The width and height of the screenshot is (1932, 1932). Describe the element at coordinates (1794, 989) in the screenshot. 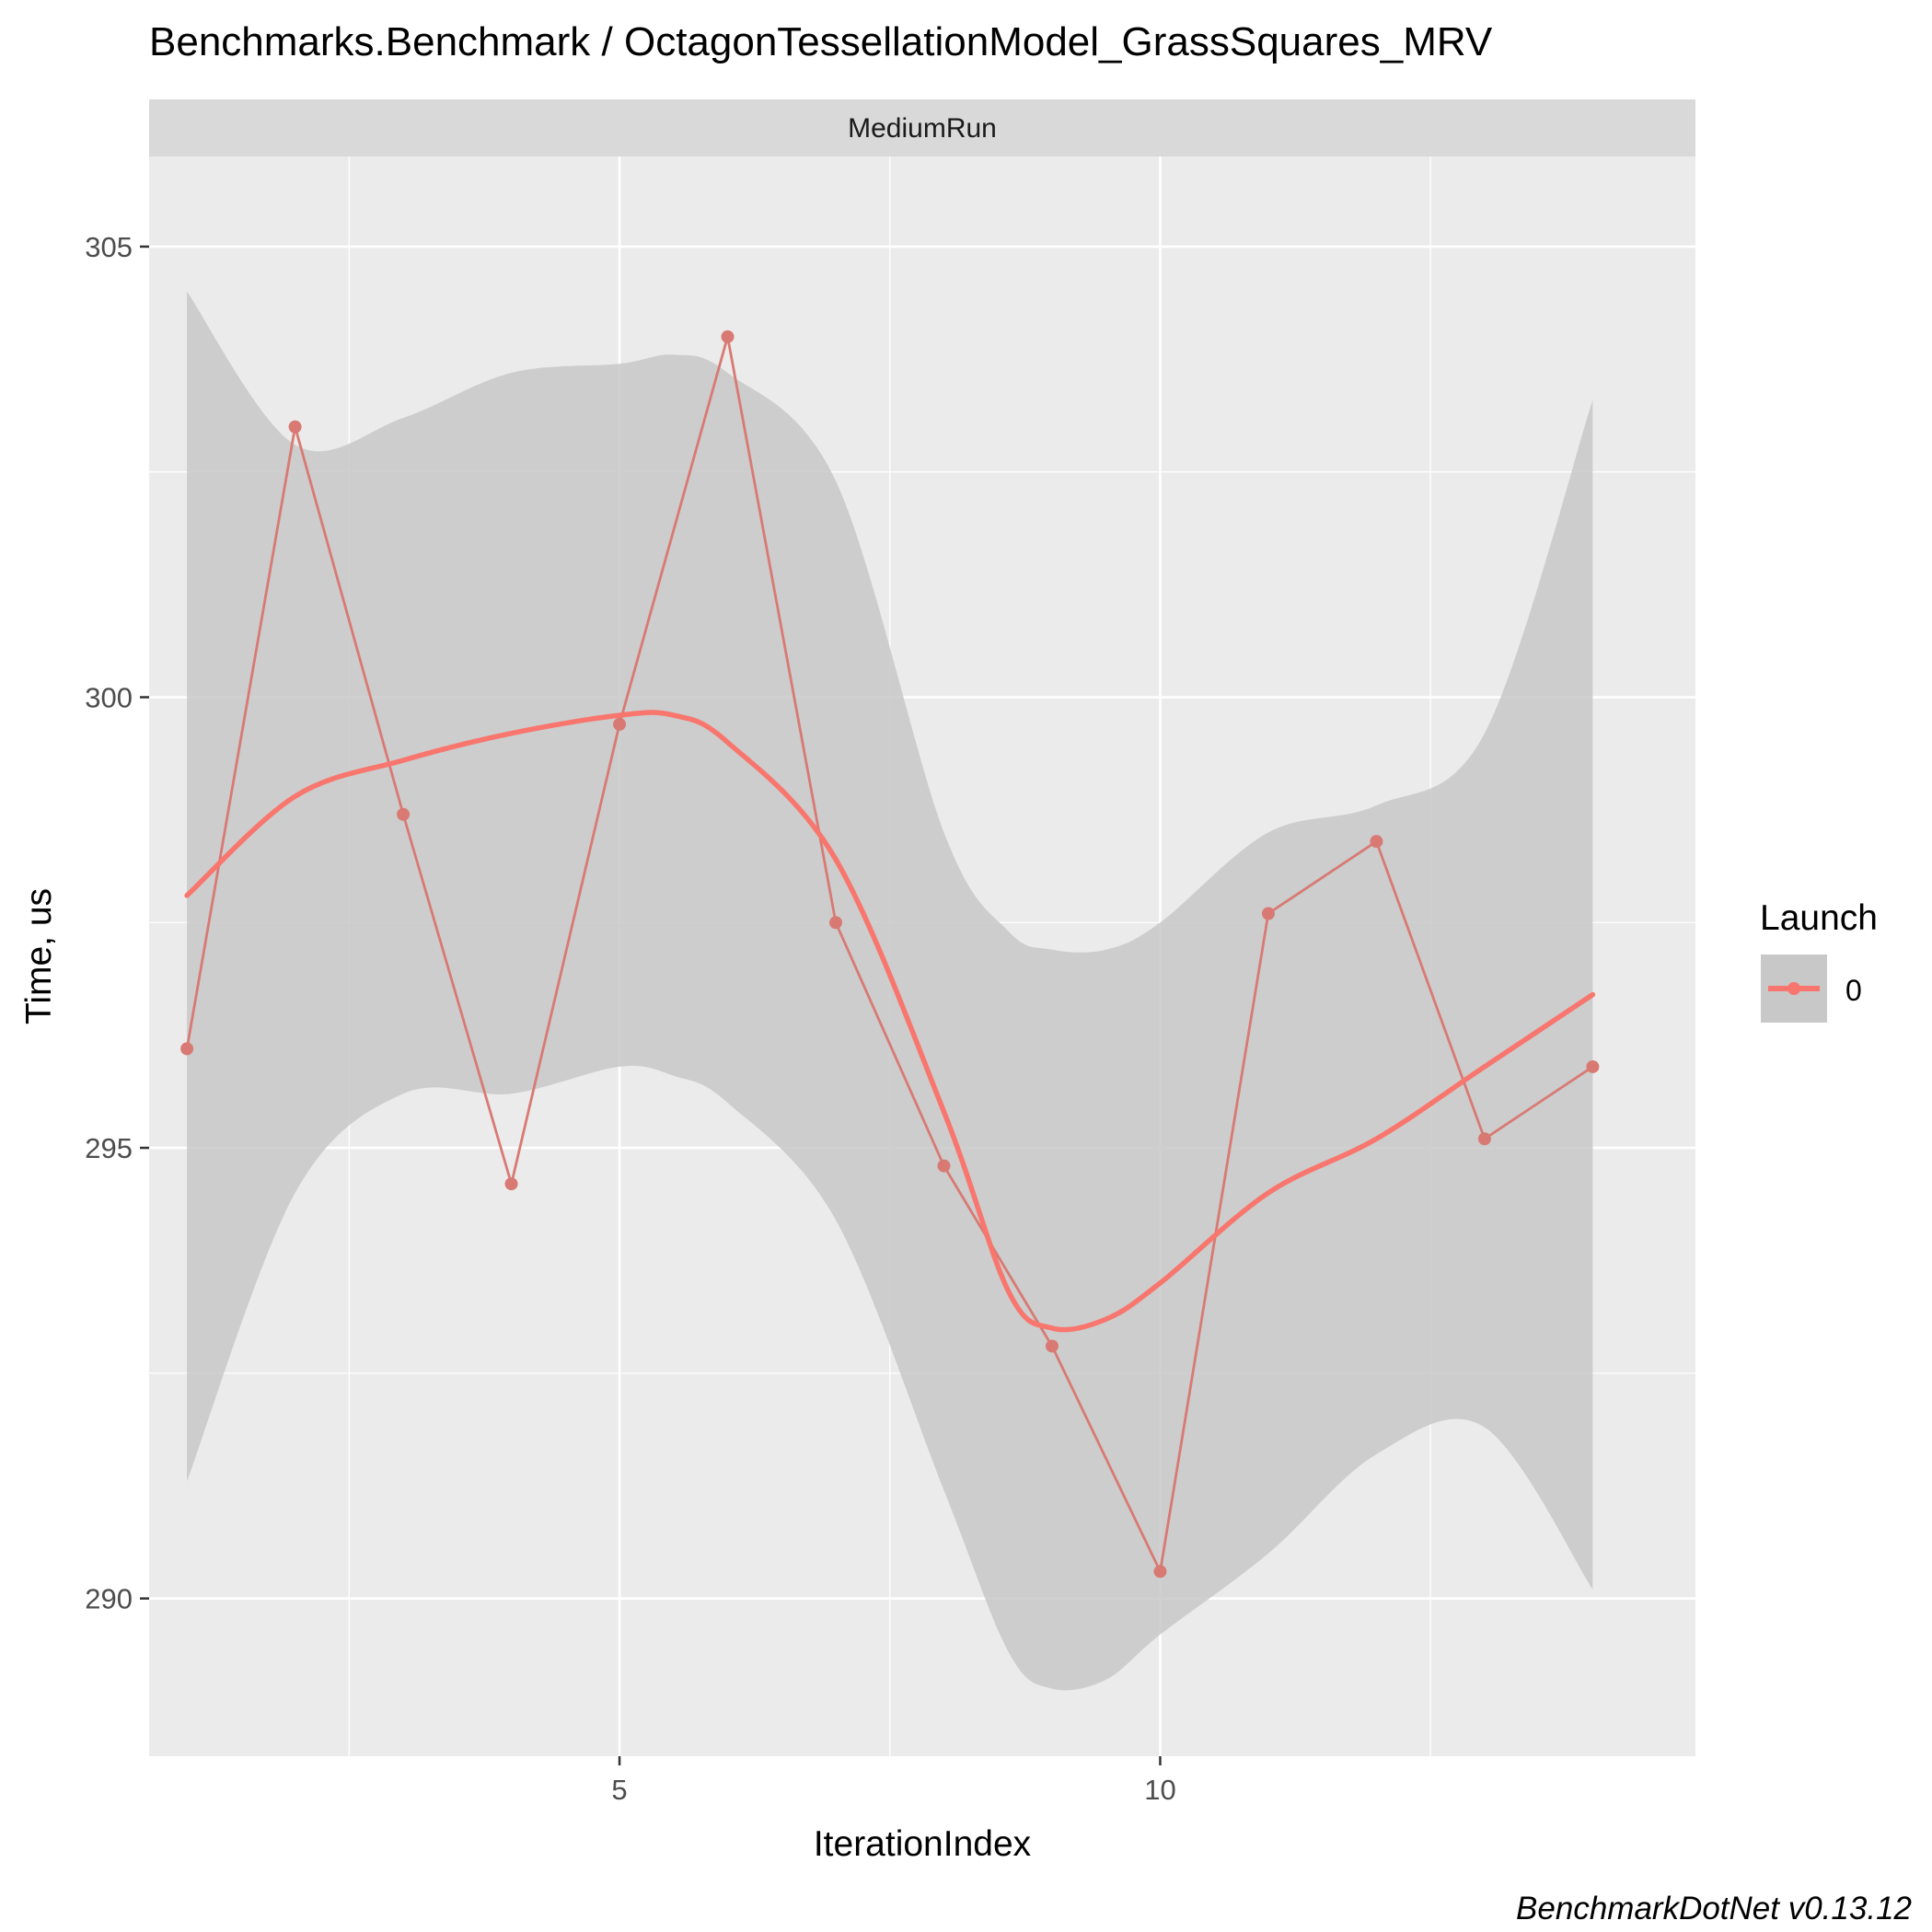

I see `legend-key` at that location.